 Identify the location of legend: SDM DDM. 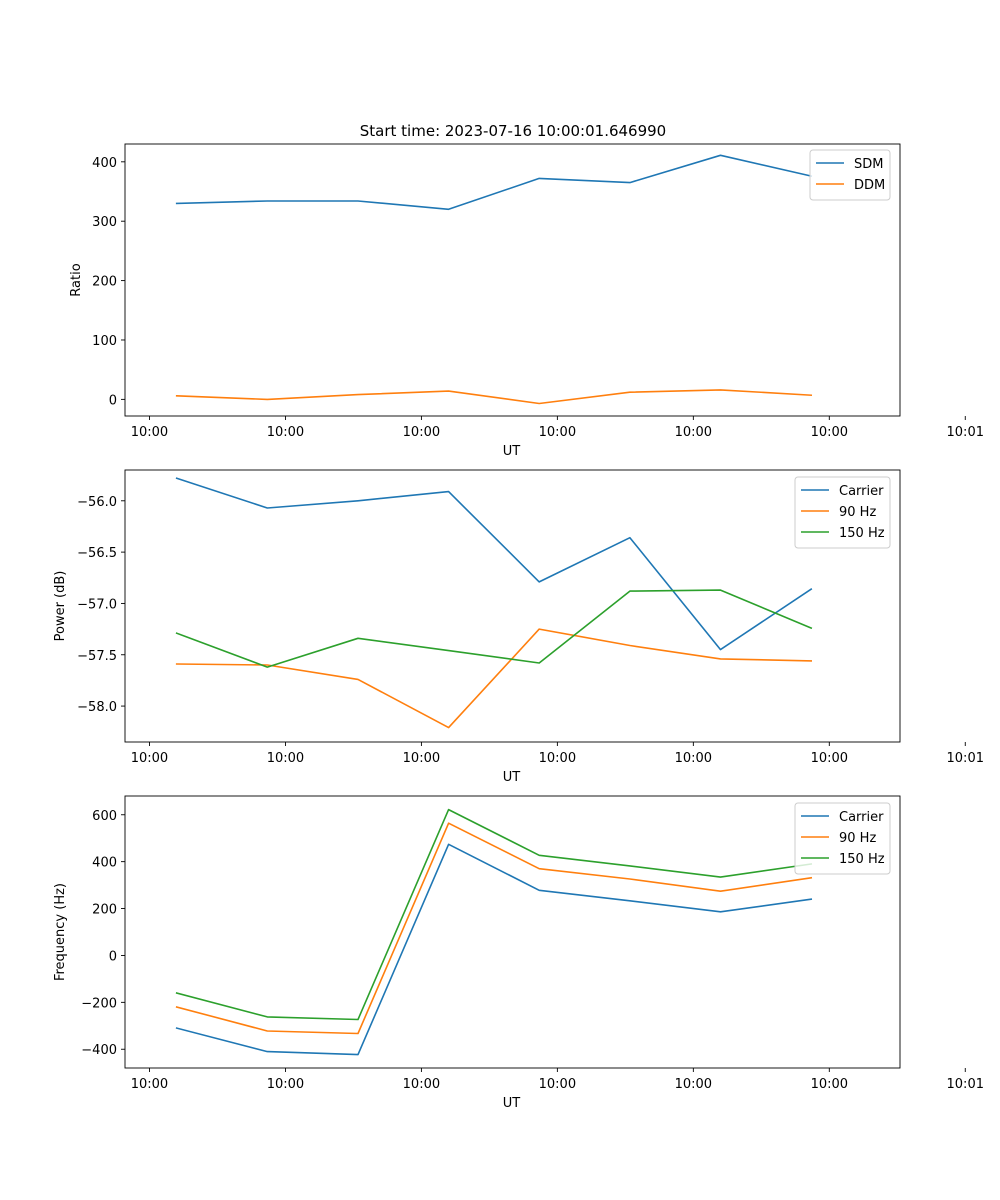
(850, 175).